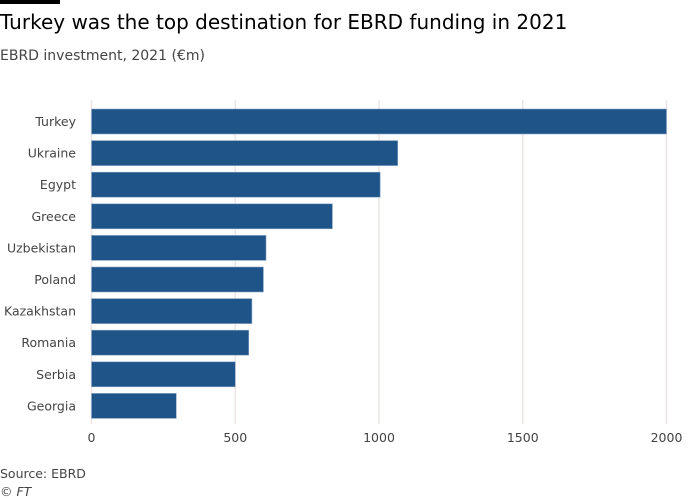 The image size is (700, 500). Describe the element at coordinates (379, 437) in the screenshot. I see `x-tick-label: 1000` at that location.